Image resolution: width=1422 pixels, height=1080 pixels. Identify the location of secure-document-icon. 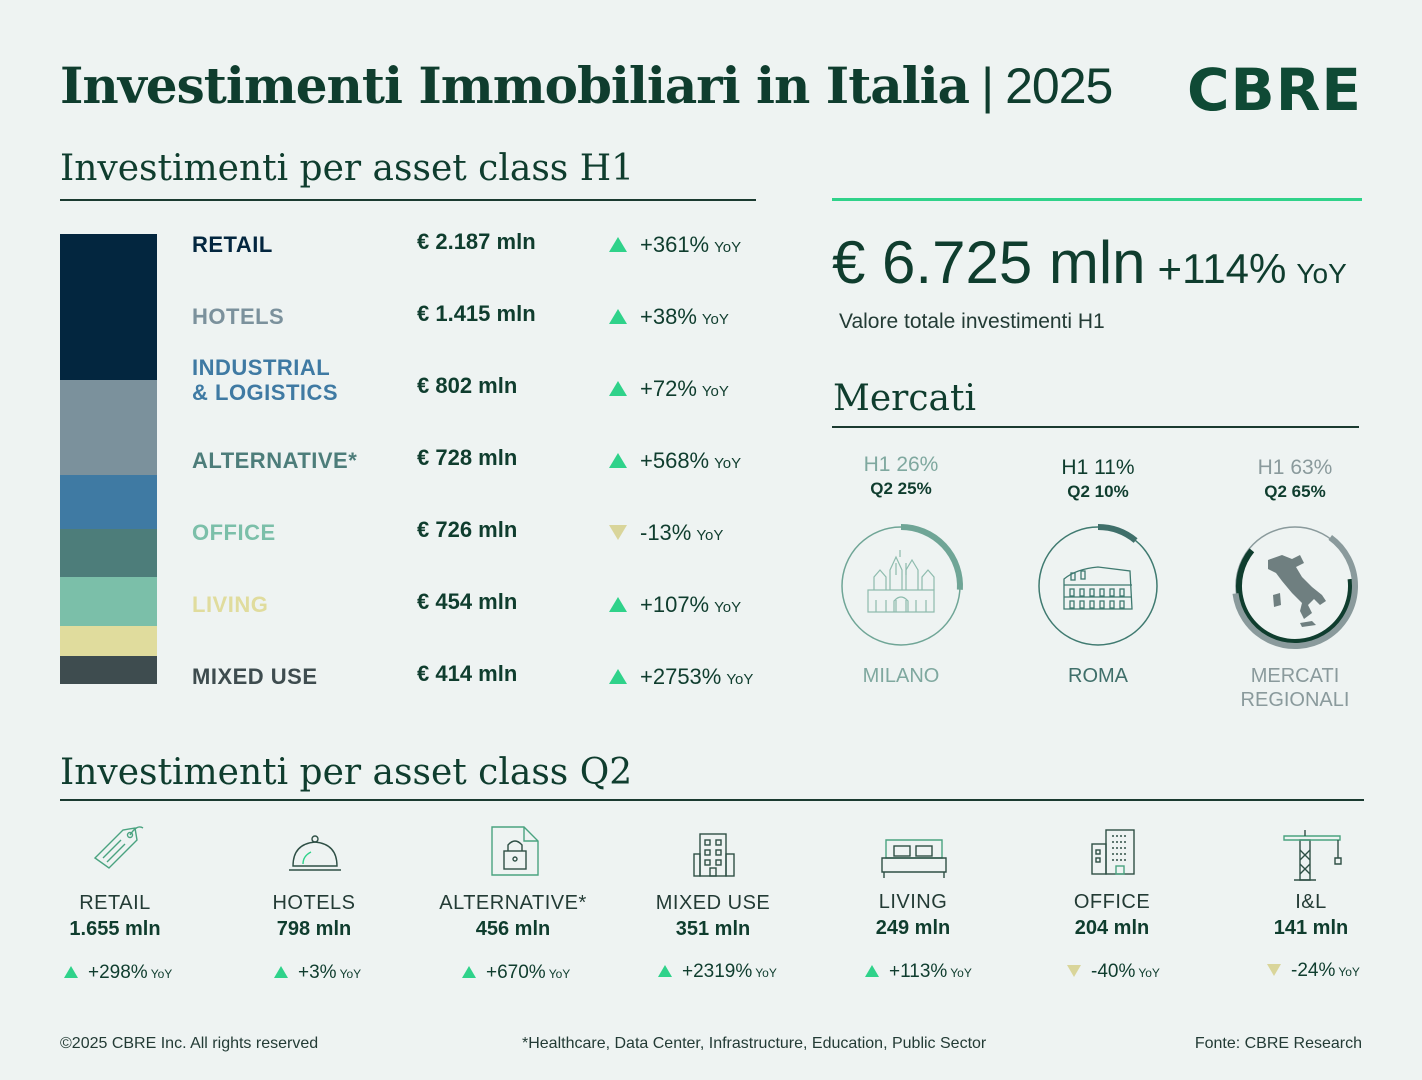
(515, 851).